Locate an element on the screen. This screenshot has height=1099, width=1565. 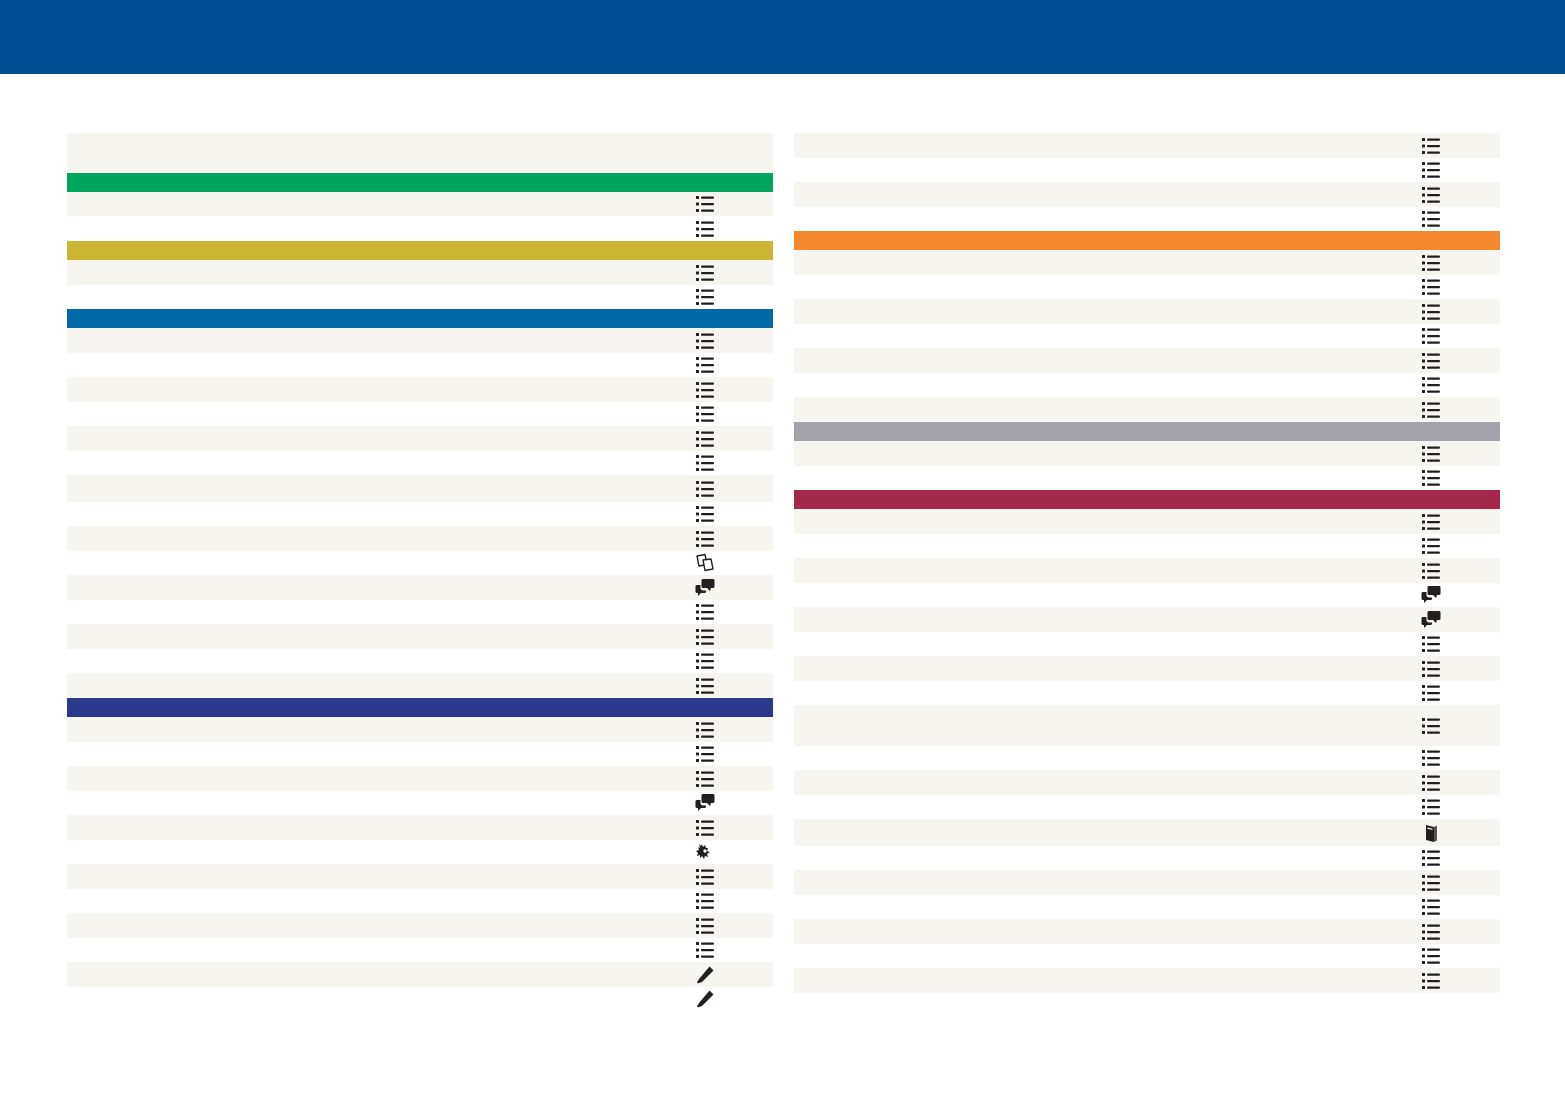
right-section-header-orange is located at coordinates (1147, 240).